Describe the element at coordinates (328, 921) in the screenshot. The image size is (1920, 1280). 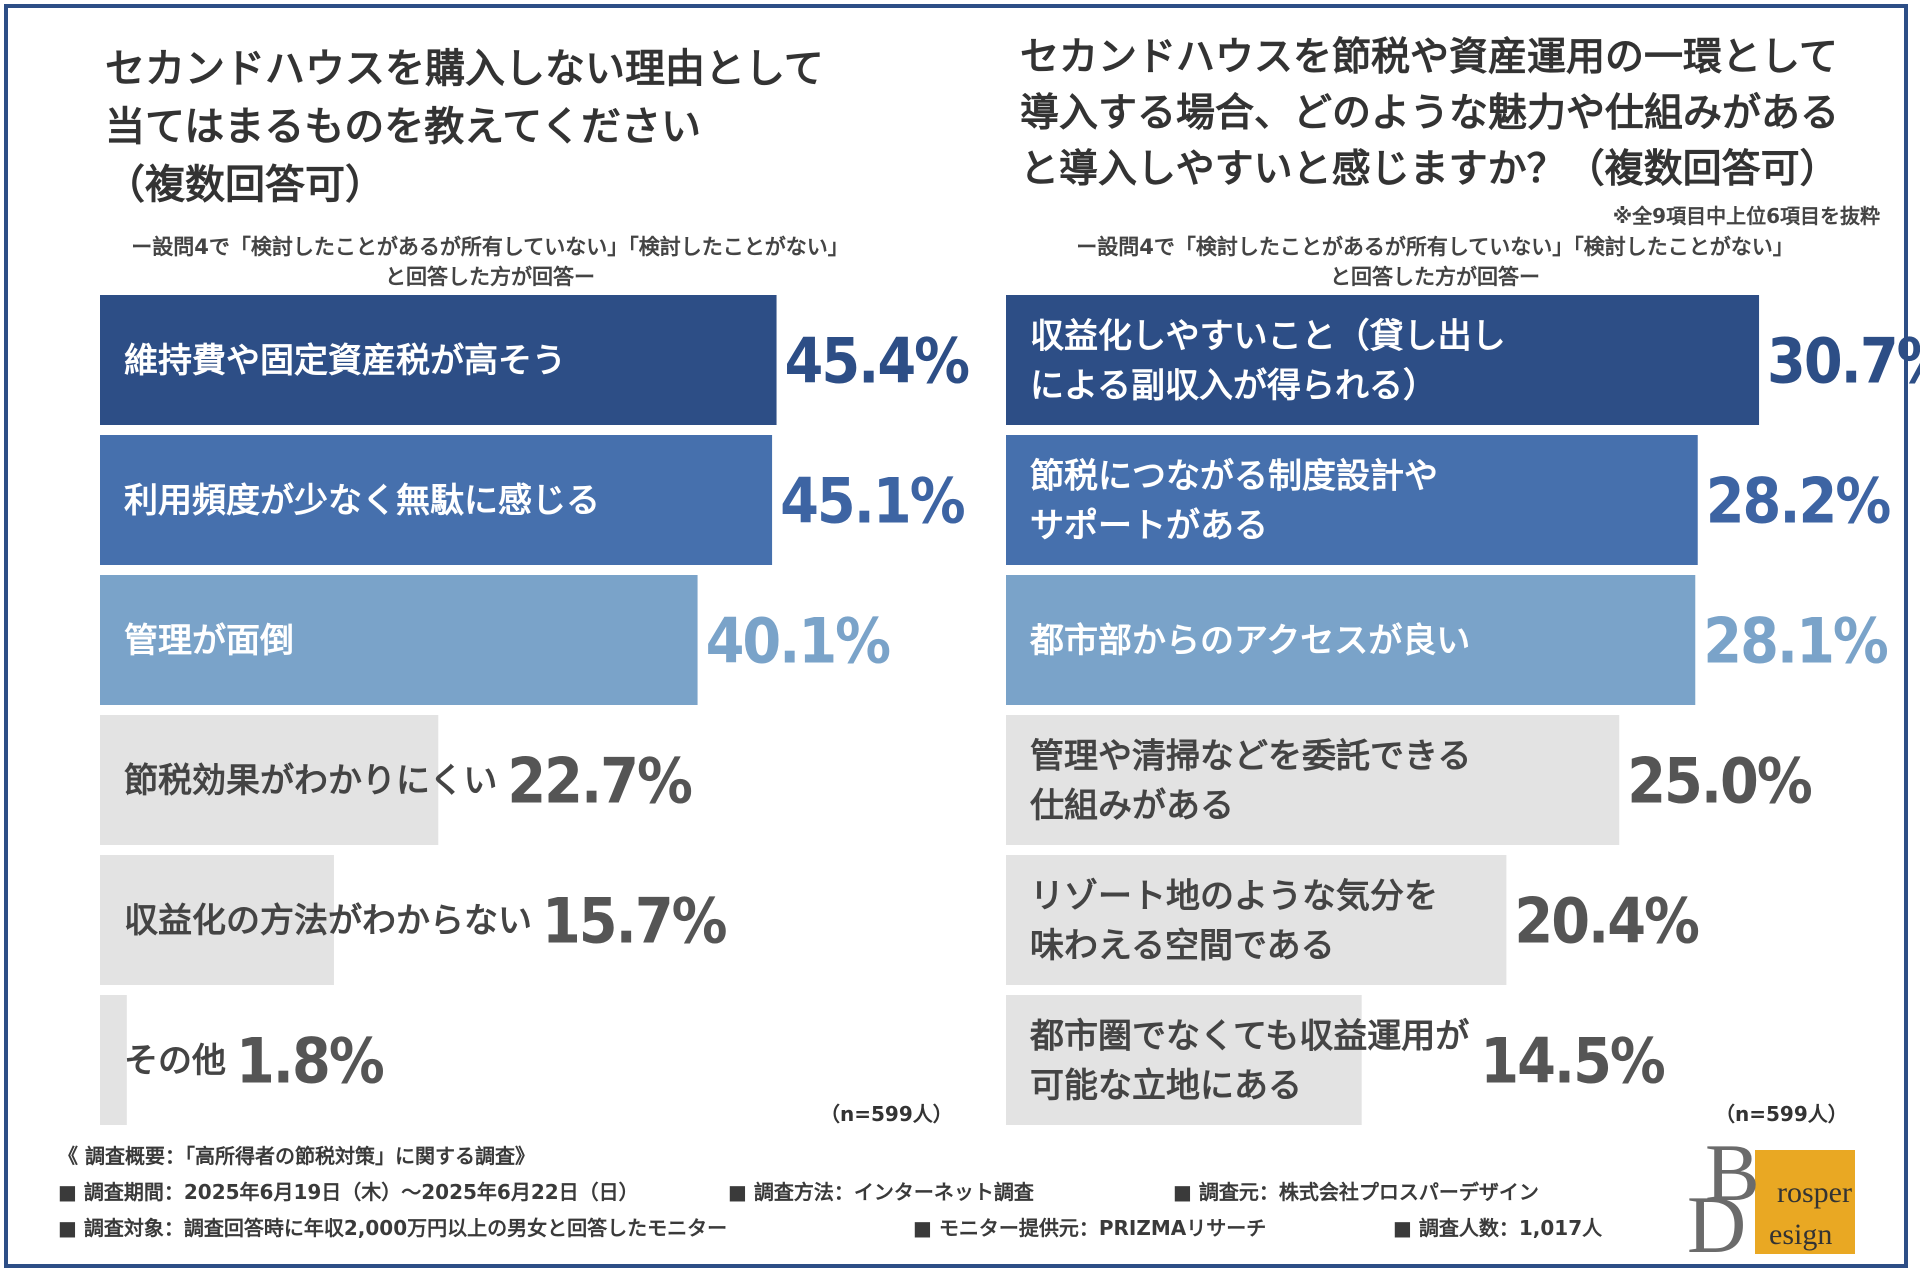
I see `category-label: 収益化の方法がわからない` at that location.